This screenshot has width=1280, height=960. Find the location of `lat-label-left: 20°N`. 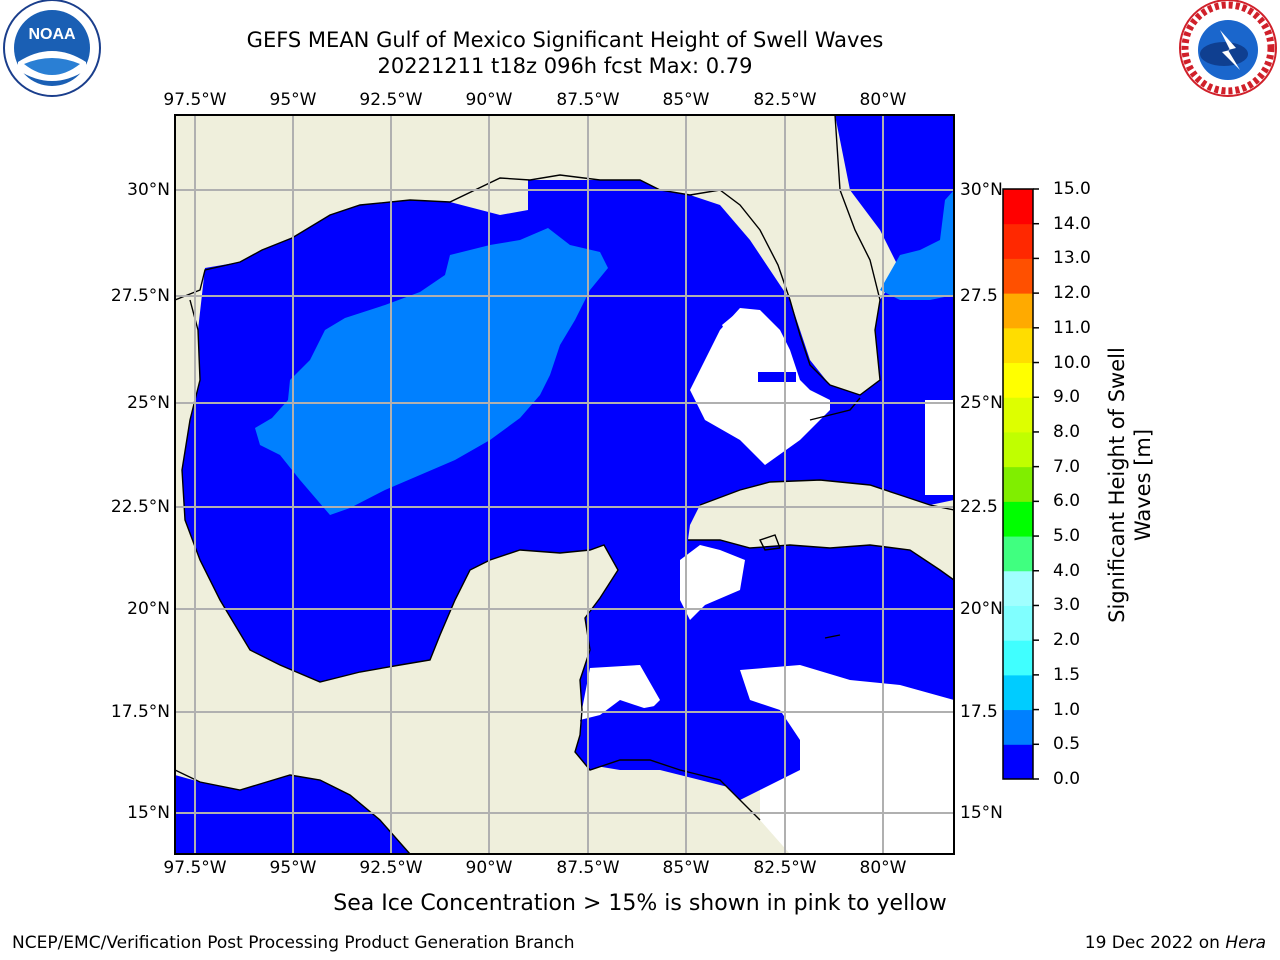

lat-label-left: 20°N is located at coordinates (148, 609).